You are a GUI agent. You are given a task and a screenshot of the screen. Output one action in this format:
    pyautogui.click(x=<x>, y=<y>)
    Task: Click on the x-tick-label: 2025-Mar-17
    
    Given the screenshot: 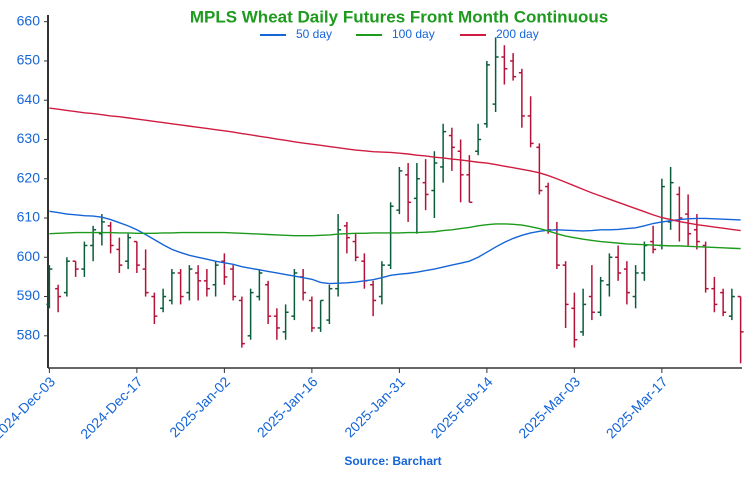 What is the action you would take?
    pyautogui.click(x=637, y=407)
    